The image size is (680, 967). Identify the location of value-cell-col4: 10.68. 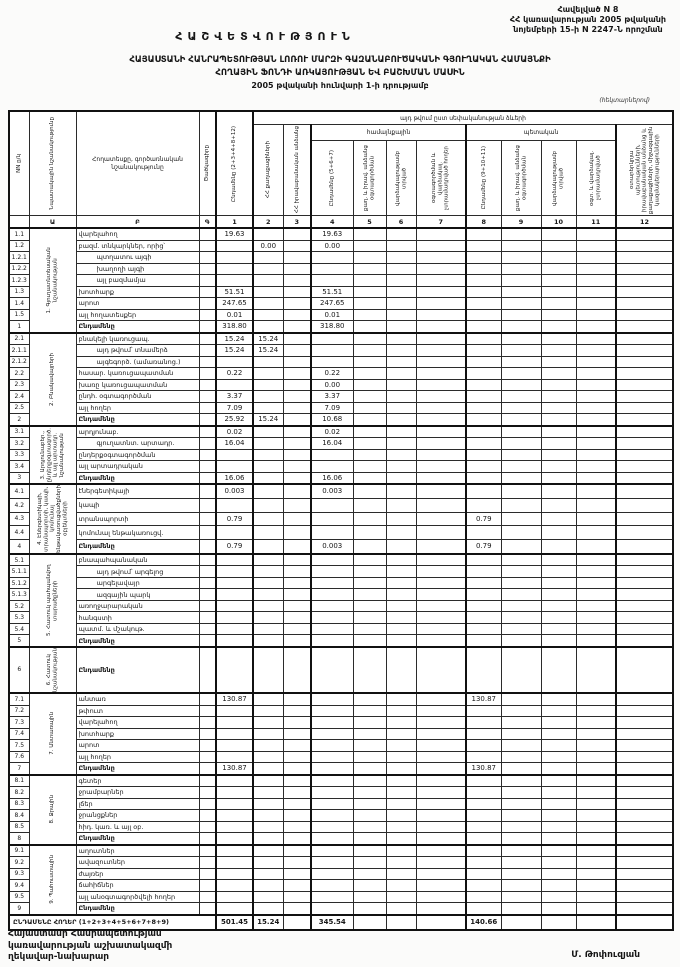
(332, 419).